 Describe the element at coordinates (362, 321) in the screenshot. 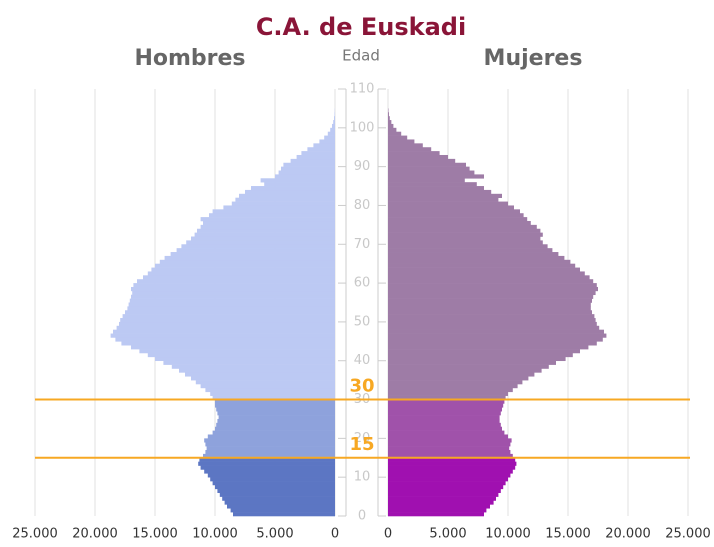

I see `y-tick-label: 50` at that location.